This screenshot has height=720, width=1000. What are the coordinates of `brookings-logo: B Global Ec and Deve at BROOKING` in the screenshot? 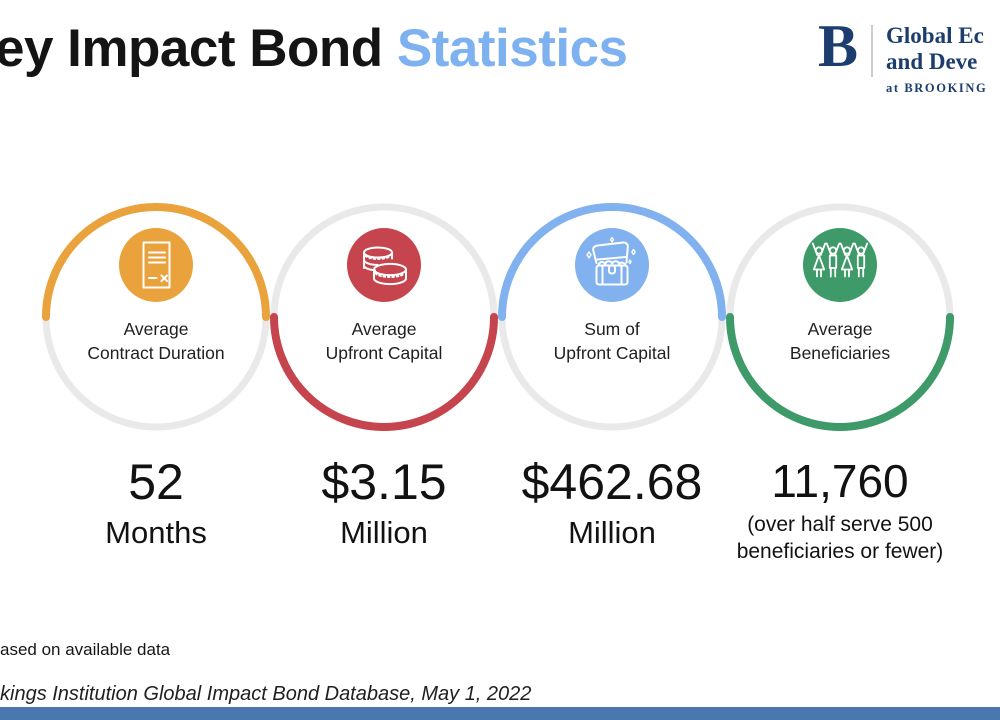 It's located at (902, 54).